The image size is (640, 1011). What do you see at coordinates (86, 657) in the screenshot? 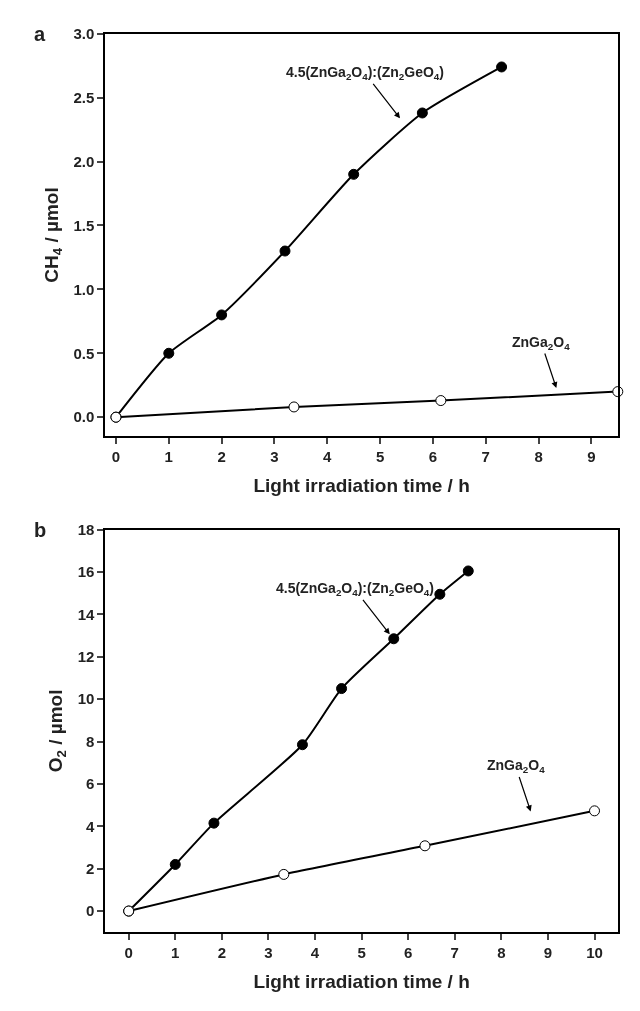
I see `y-tick-label: 12` at bounding box center [86, 657].